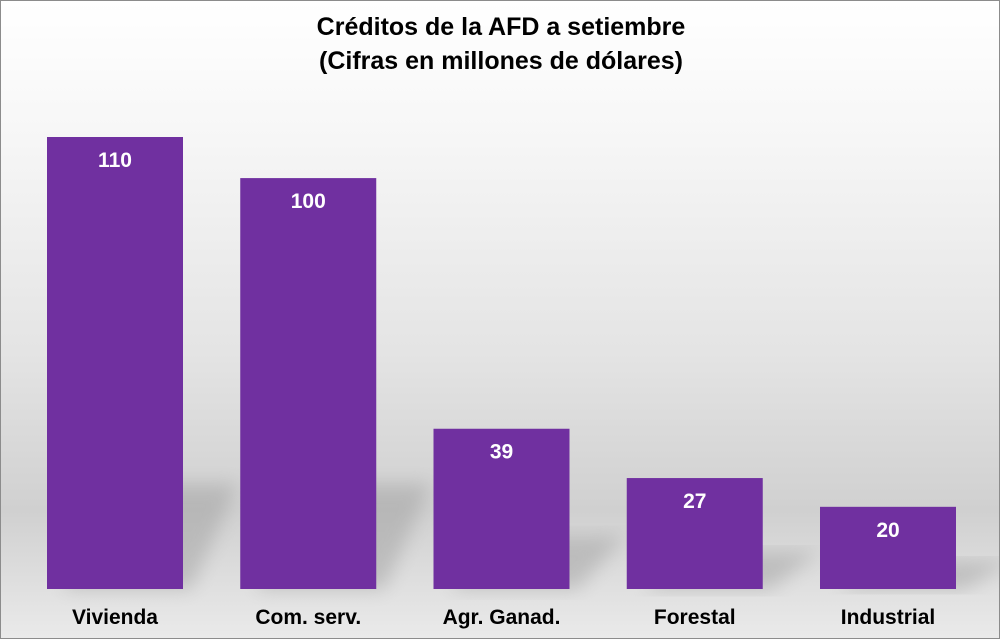 This screenshot has width=1000, height=639. I want to click on category-label: Agr. Ganad., so click(502, 617).